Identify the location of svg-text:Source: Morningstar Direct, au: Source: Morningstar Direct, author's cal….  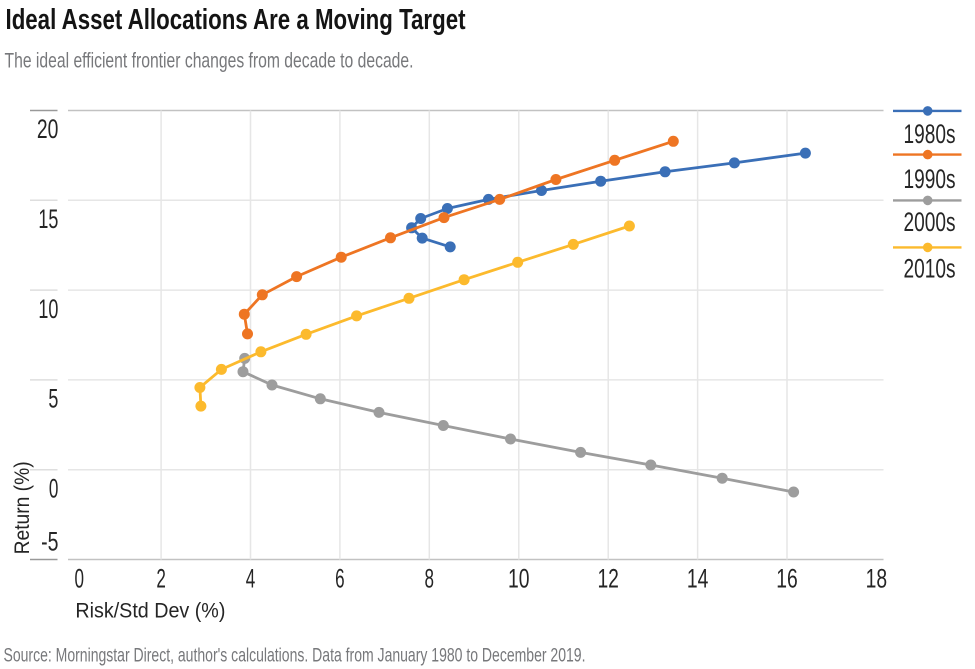
(295, 656).